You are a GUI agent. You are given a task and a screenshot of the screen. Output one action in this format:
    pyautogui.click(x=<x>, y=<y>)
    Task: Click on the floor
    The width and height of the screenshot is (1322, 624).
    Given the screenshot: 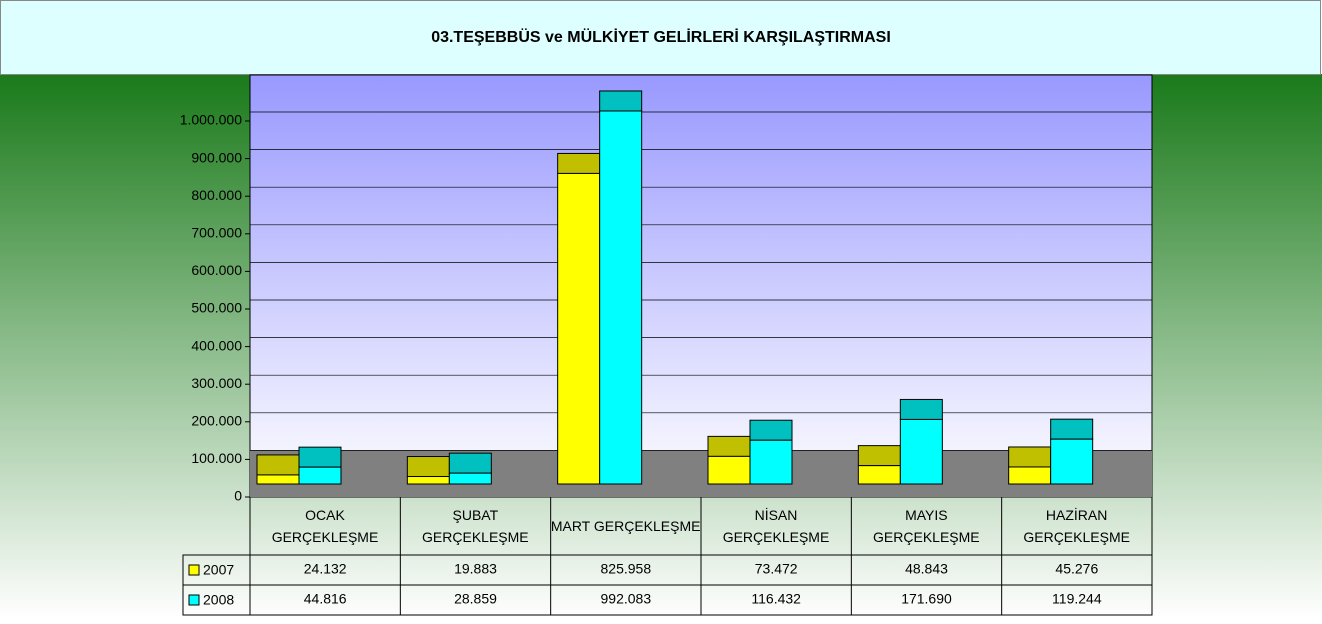 What is the action you would take?
    pyautogui.click(x=701, y=473)
    